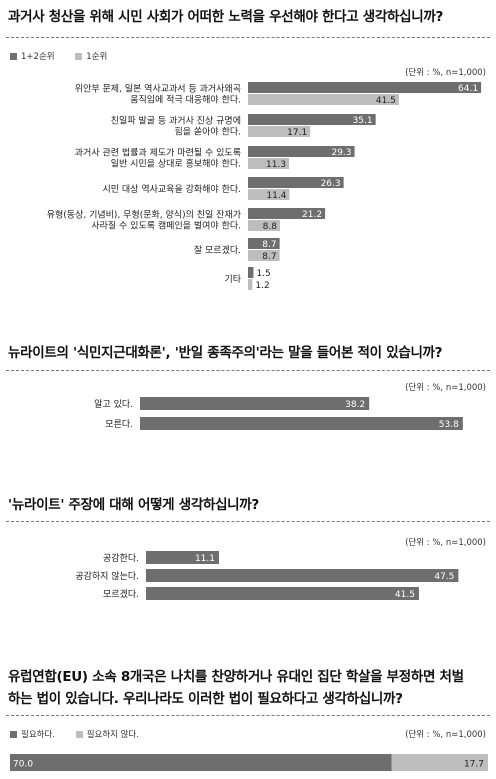  What do you see at coordinates (297, 133) in the screenshot?
I see `data-label: 17.1` at bounding box center [297, 133].